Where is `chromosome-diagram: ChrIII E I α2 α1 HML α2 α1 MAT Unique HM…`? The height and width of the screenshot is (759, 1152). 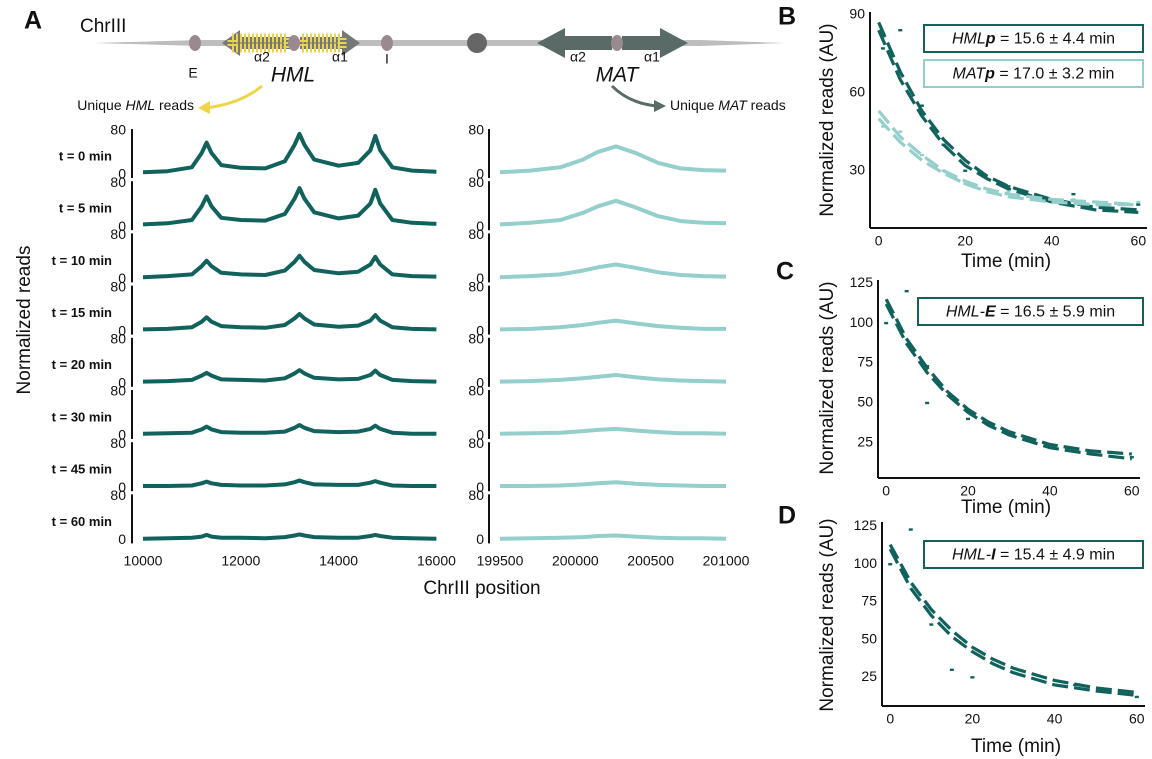
chromosome-diagram: ChrIII E I α2 α1 HML α2 α1 MAT Unique HM… is located at coordinates (431, 65).